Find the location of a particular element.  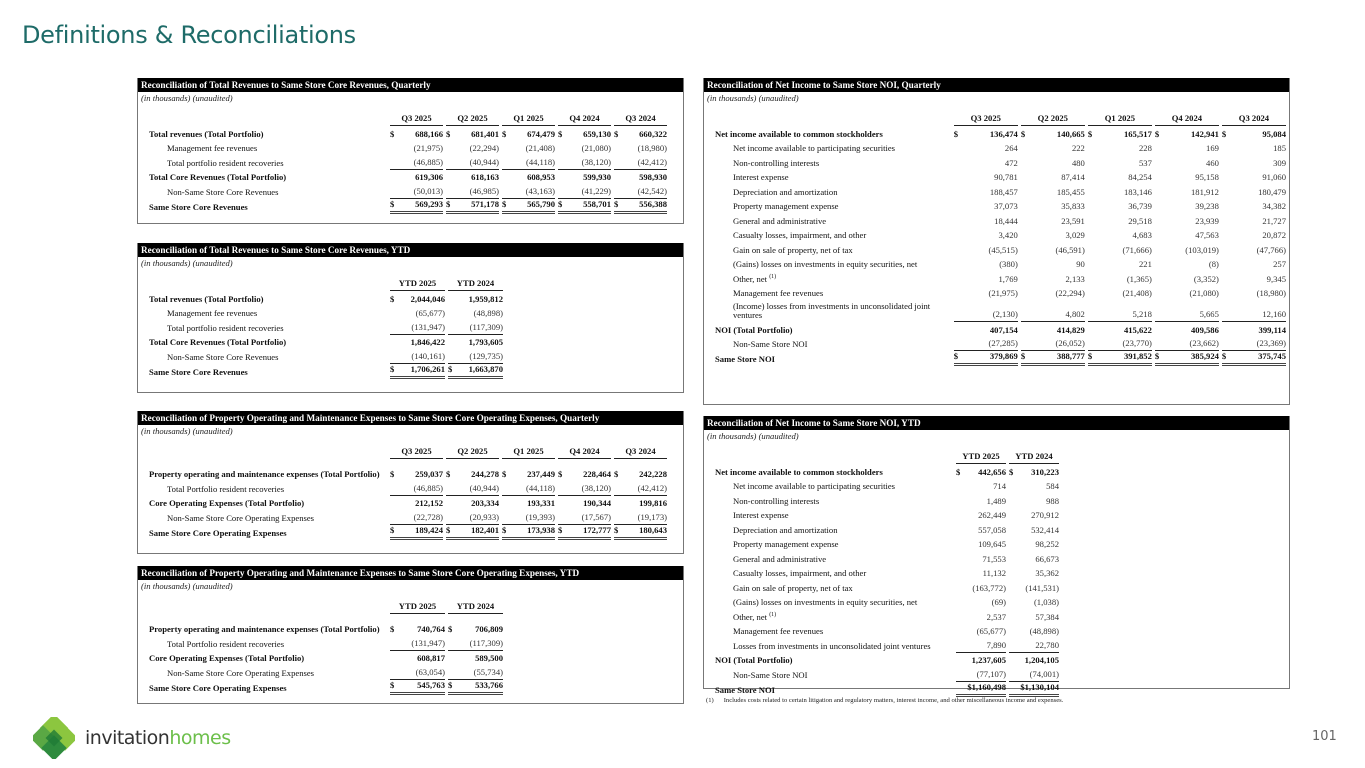

table-header-row: Q3 2025 Q2 2025 Q1 2025 Q4 2024 Q3 2024 is located at coordinates (407, 115).